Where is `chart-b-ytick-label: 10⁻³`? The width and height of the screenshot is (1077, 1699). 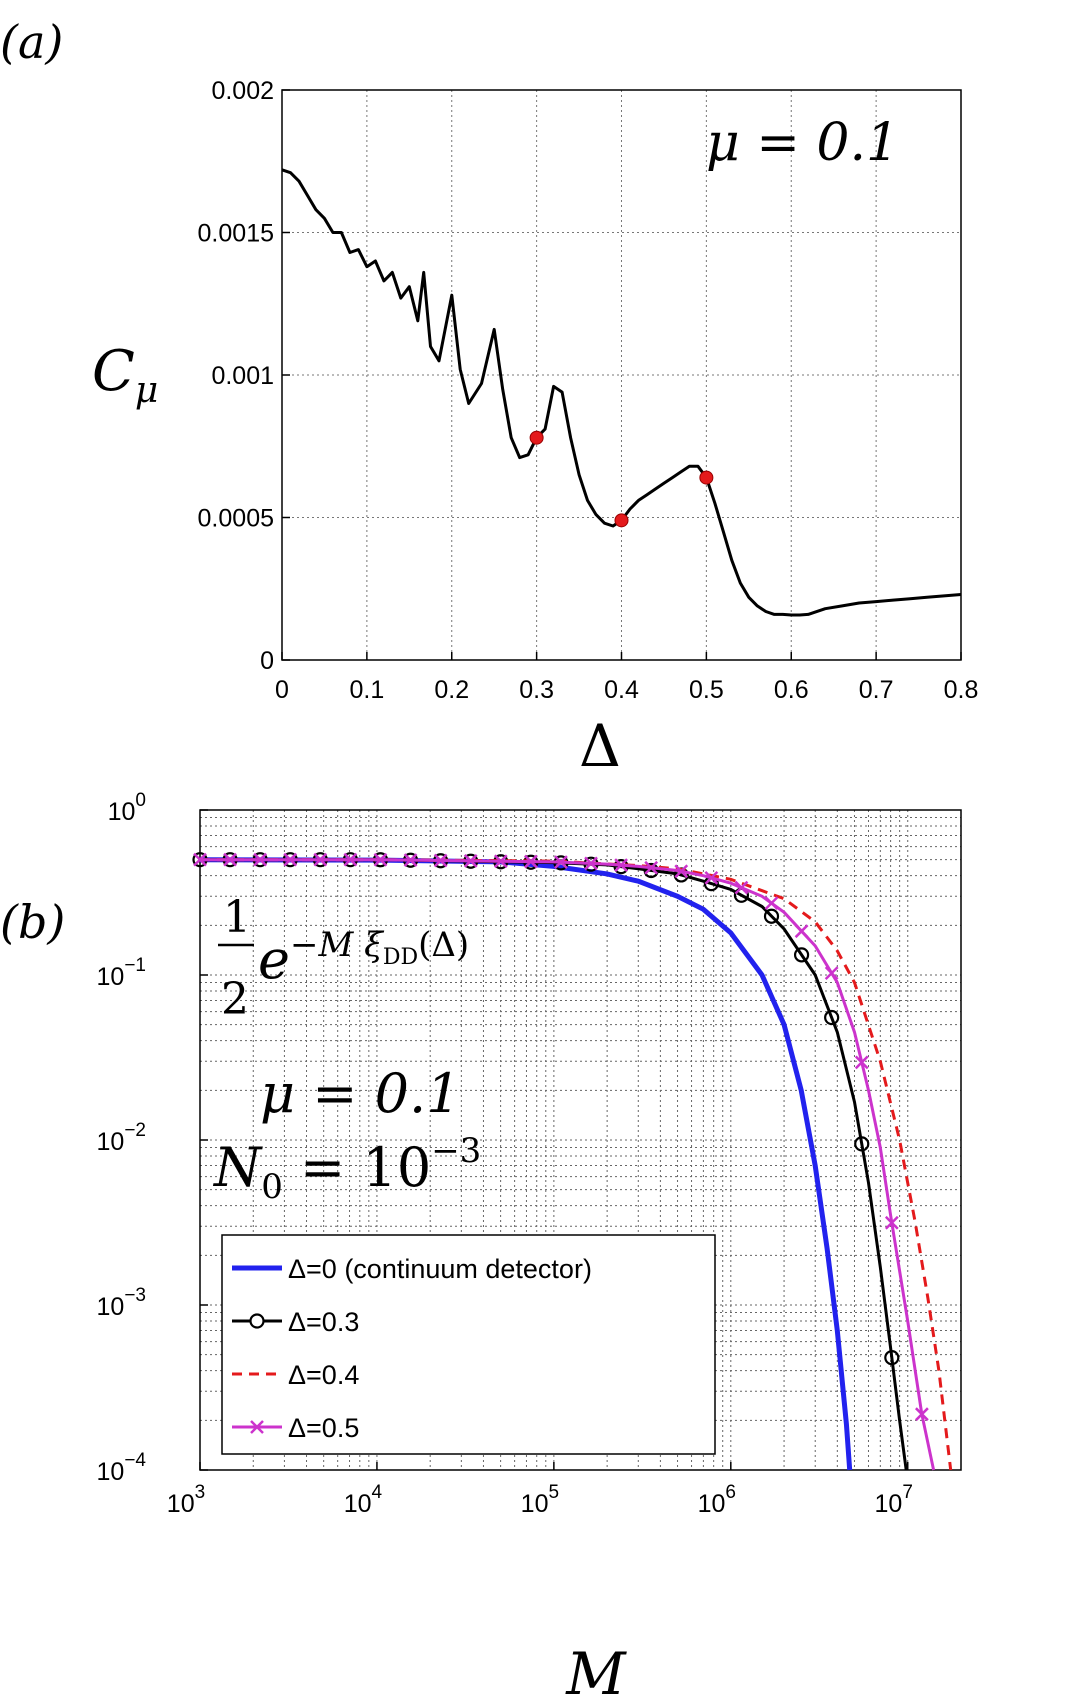
chart-b-ytick-label: 10⁻³ is located at coordinates (121, 1303).